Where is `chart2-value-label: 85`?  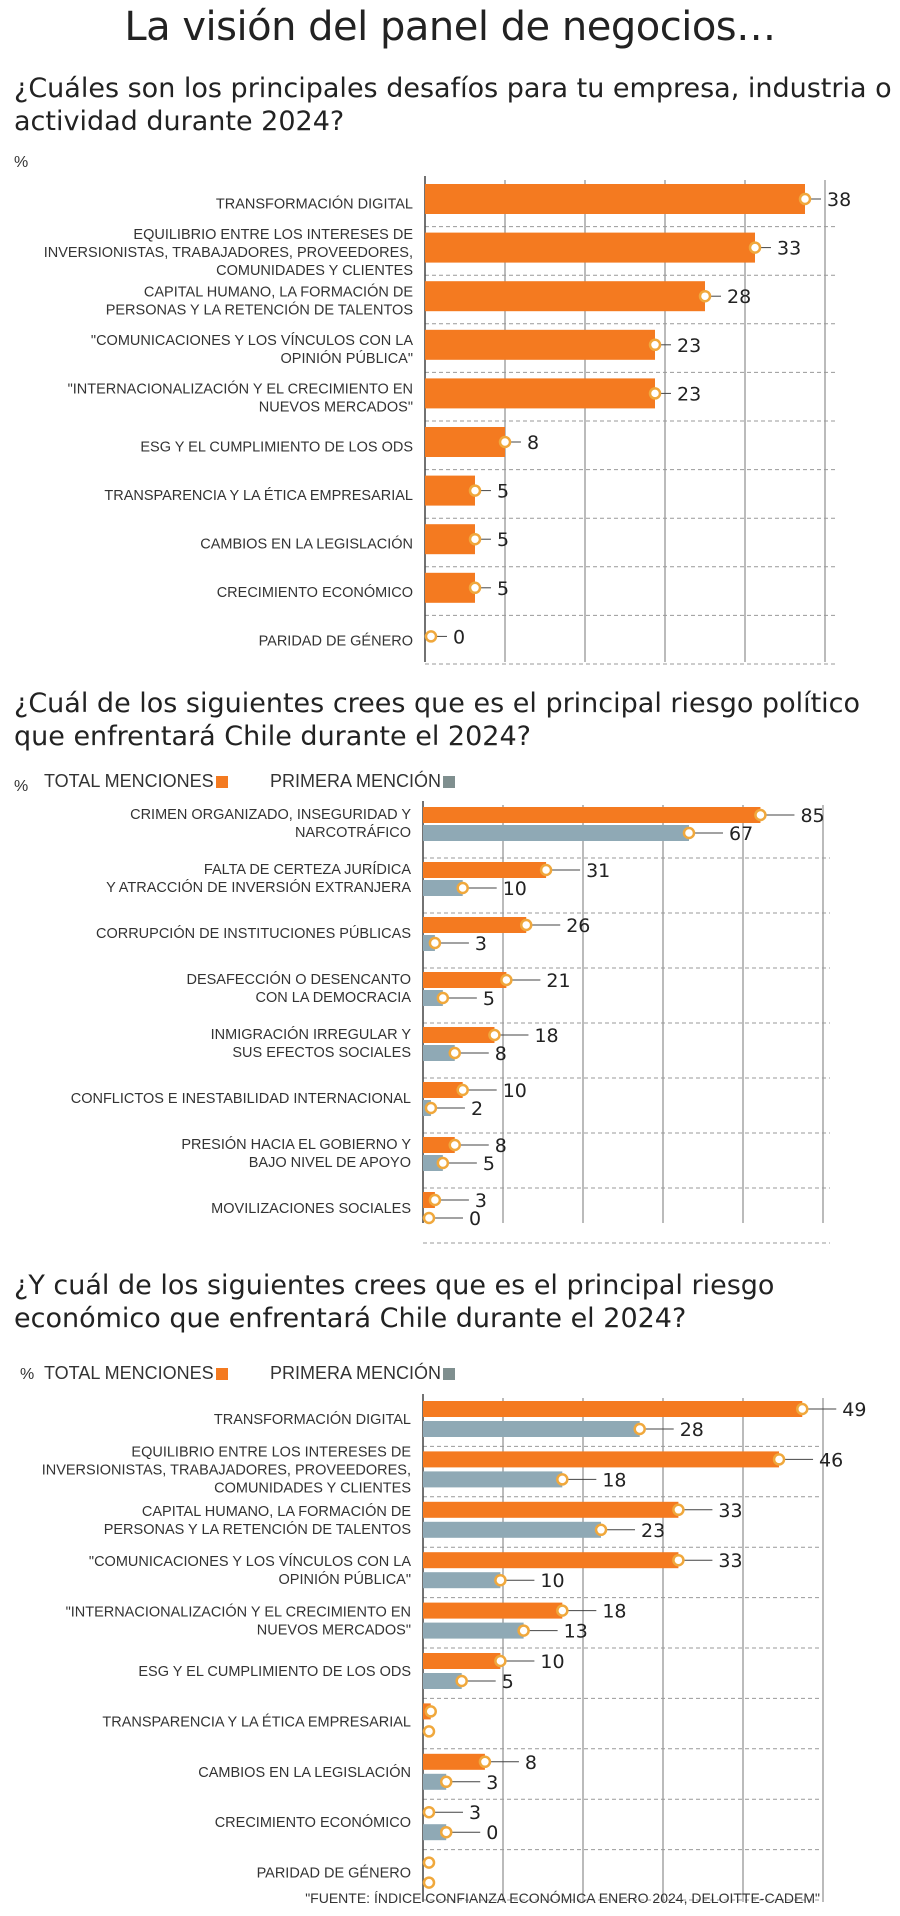
chart2-value-label: 85 is located at coordinates (812, 816).